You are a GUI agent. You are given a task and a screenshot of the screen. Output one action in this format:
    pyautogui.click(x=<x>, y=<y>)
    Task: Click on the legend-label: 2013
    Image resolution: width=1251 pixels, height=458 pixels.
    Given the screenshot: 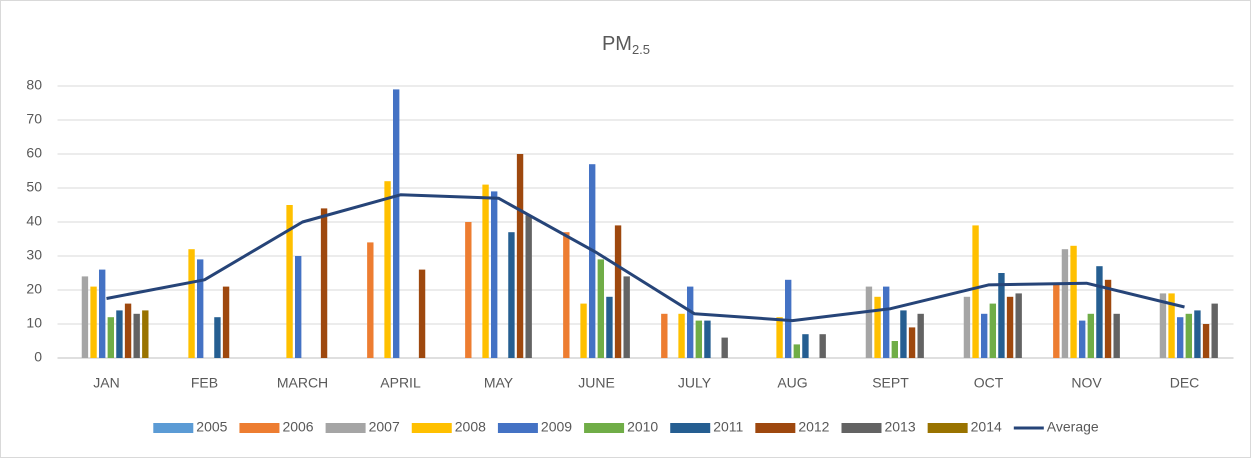 What is the action you would take?
    pyautogui.click(x=899, y=427)
    